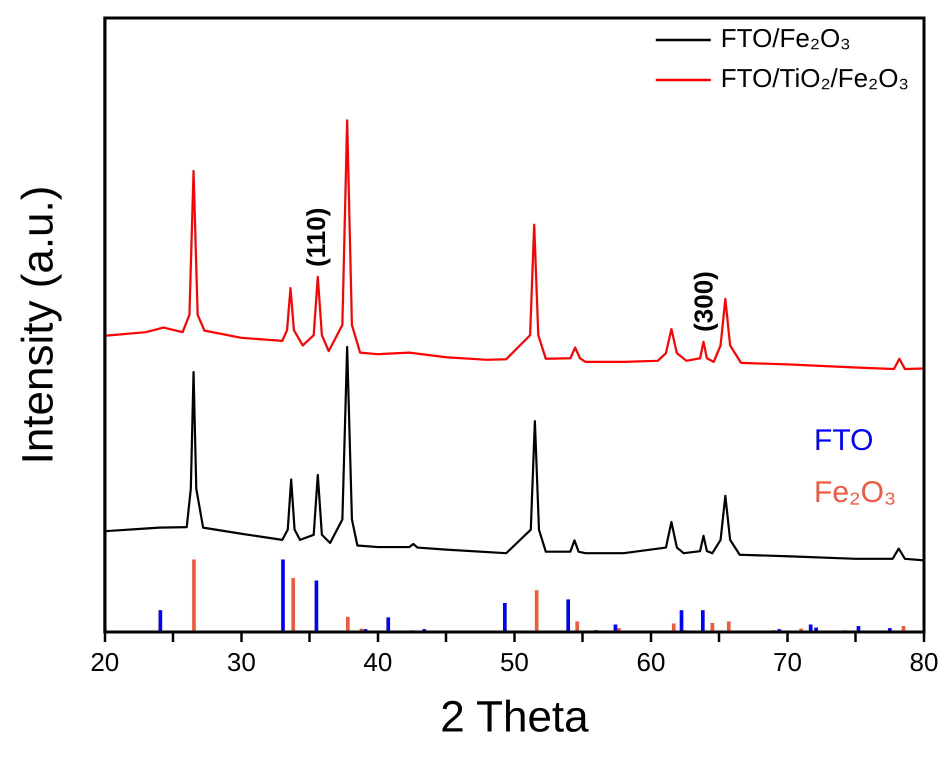 The height and width of the screenshot is (760, 946). I want to click on x-tick-label: 50, so click(514, 661).